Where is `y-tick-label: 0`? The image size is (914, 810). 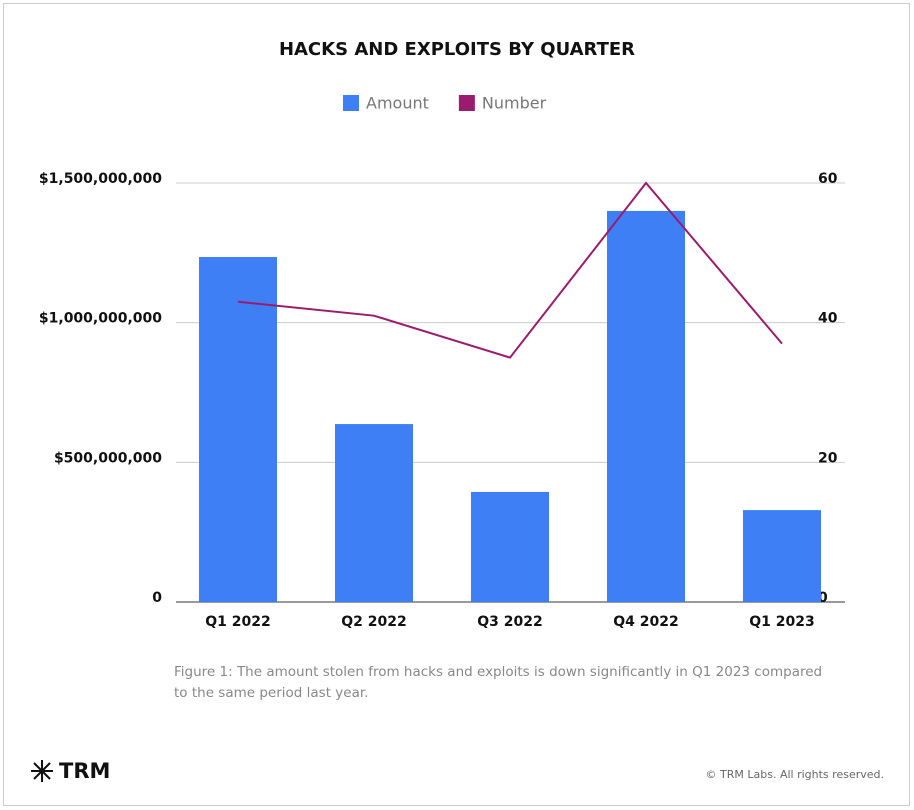
y-tick-label: 0 is located at coordinates (157, 598).